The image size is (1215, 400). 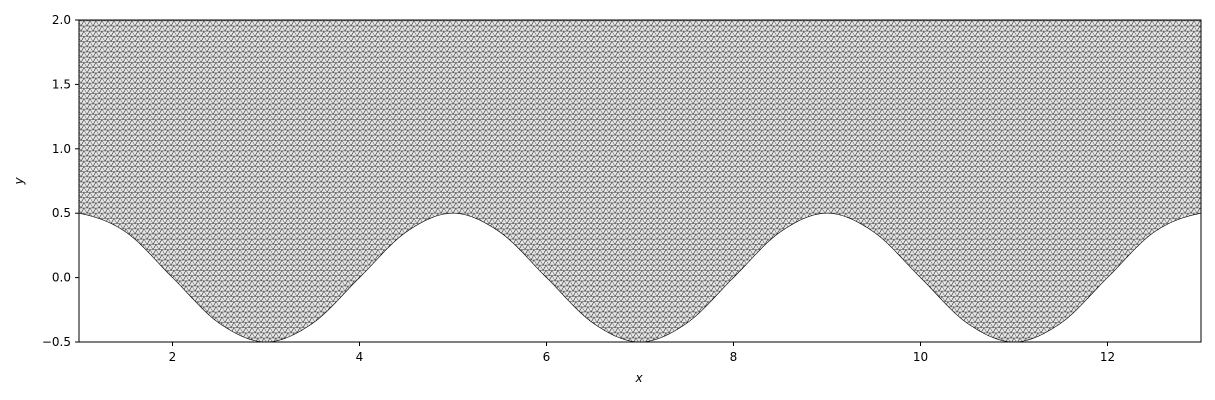 I want to click on x-tick-label: 12, so click(x=1107, y=357).